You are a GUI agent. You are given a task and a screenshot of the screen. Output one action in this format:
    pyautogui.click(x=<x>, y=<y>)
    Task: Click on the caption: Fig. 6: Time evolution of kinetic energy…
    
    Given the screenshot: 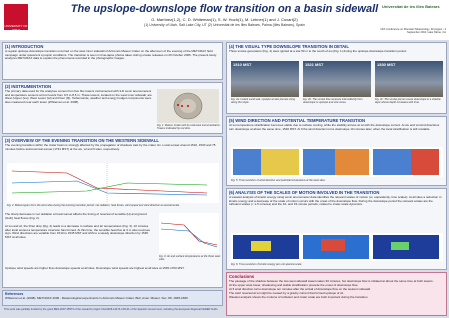 What is the action you would take?
    pyautogui.click(x=267, y=264)
    